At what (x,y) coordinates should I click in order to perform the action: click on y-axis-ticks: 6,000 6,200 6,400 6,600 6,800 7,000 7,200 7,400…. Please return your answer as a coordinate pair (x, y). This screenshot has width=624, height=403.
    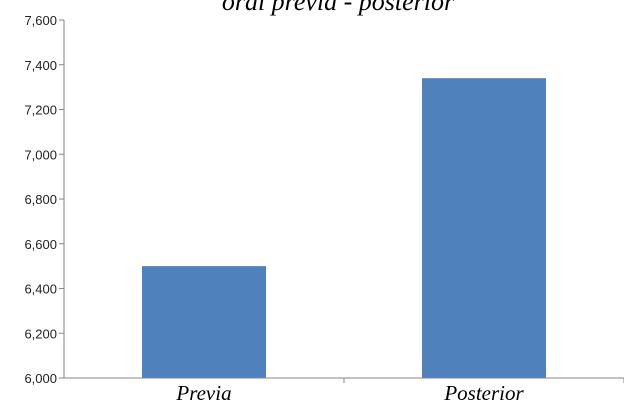
    Looking at the image, I should click on (44, 199).